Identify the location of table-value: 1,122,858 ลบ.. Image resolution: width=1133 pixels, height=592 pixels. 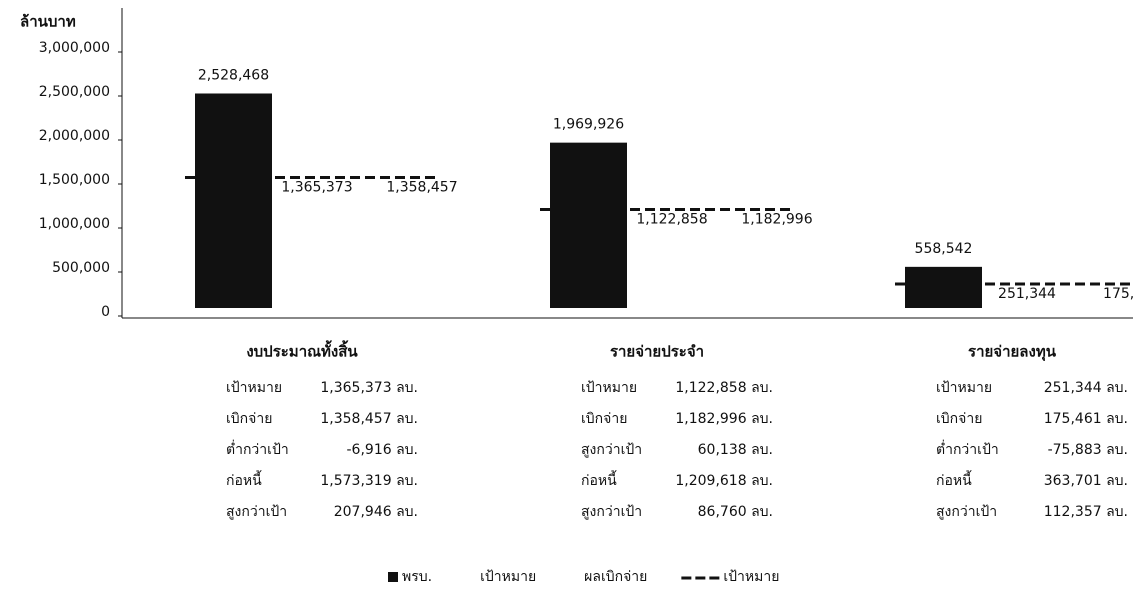
(724, 388).